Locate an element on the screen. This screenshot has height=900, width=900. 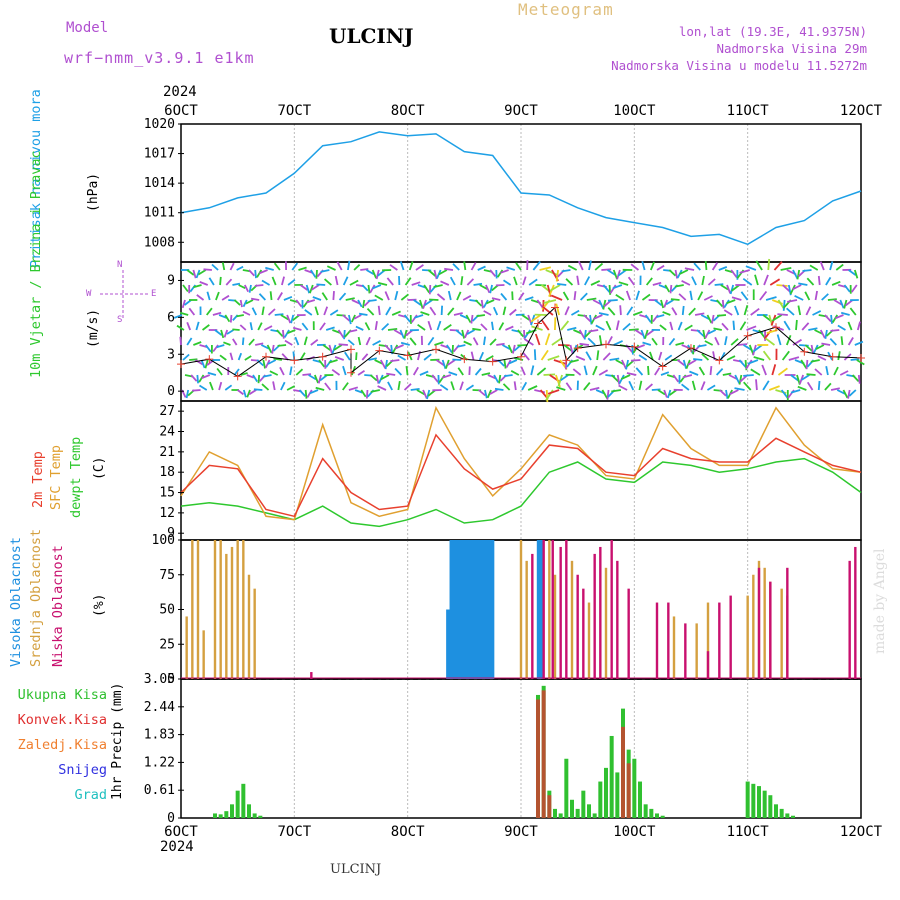
y-tick-label: 21 is located at coordinates (167, 452).